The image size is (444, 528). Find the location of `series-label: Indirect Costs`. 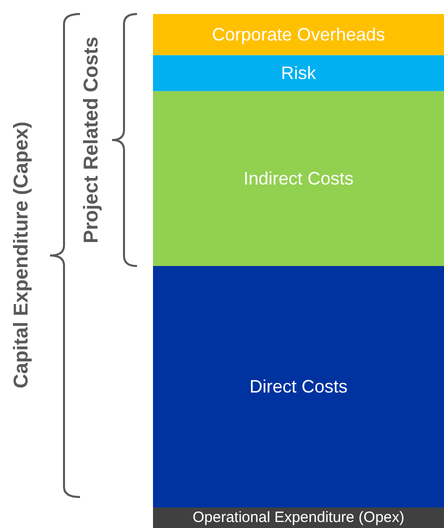

series-label: Indirect Costs is located at coordinates (298, 178).